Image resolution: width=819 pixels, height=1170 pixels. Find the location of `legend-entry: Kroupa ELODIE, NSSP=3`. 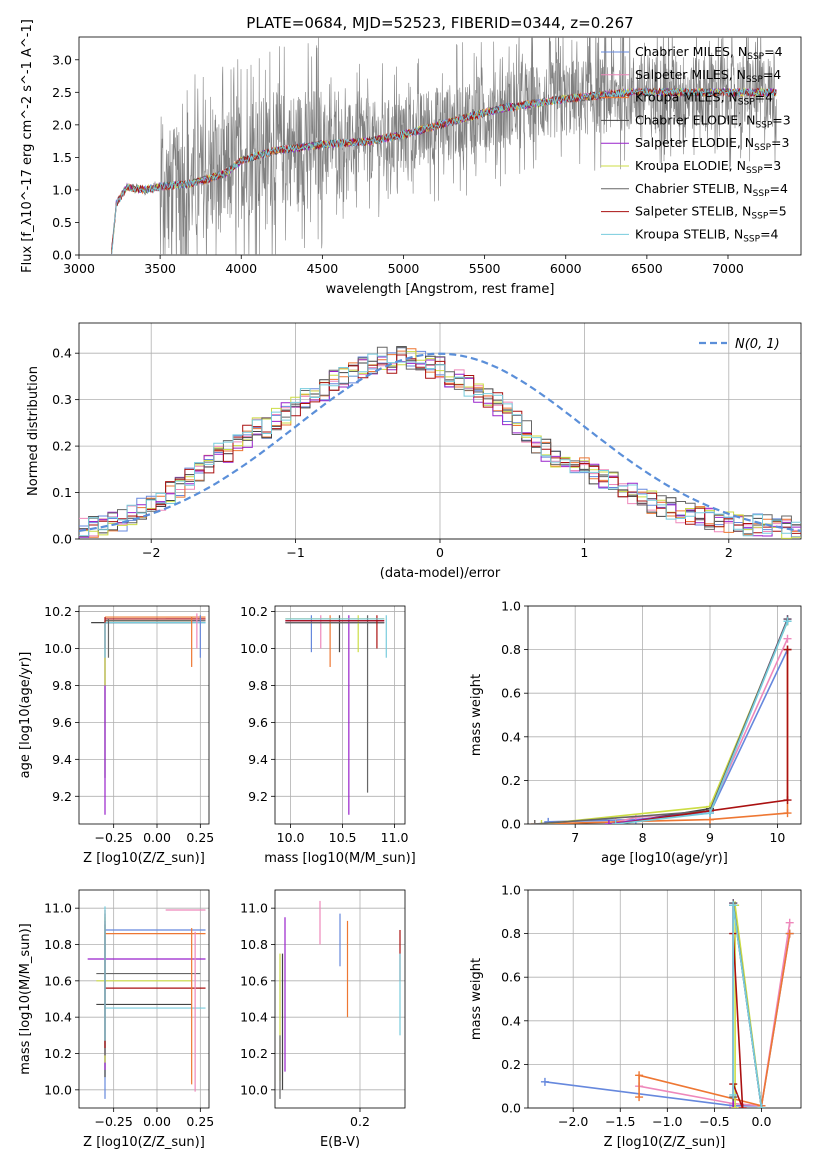

legend-entry: Kroupa ELODIE, NSSP=3 is located at coordinates (708, 167).